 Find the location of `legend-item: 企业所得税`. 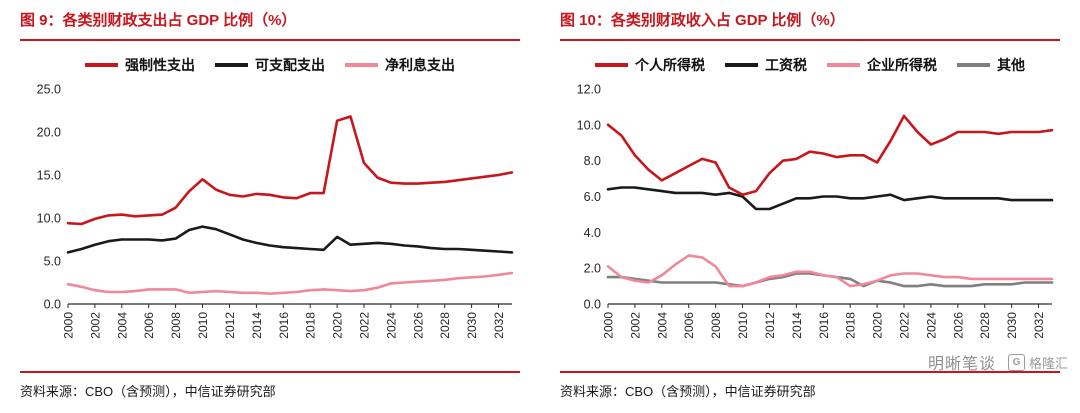

legend-item: 企业所得税 is located at coordinates (882, 65).